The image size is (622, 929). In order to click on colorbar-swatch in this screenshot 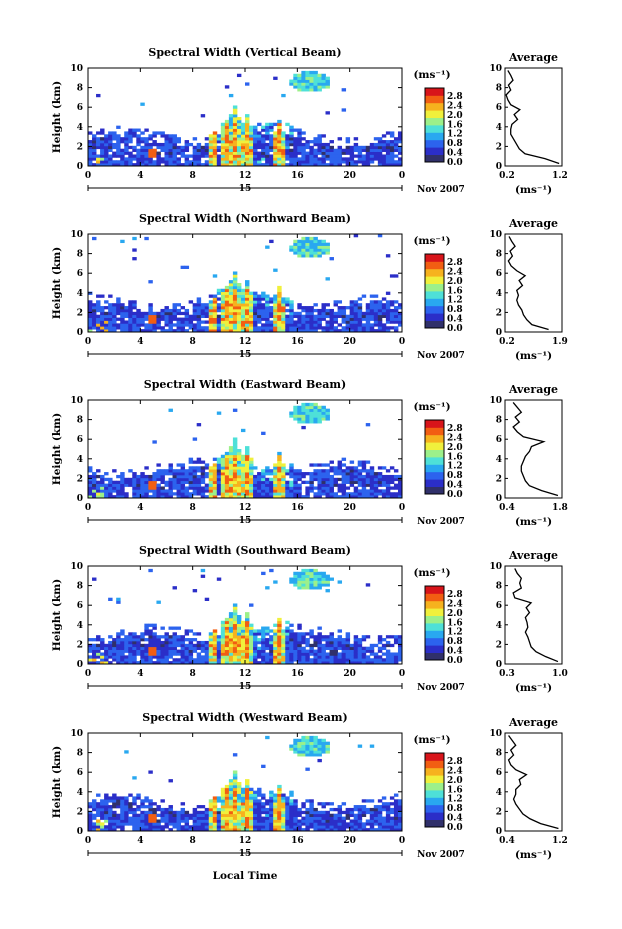, I will do `click(434, 287)`.